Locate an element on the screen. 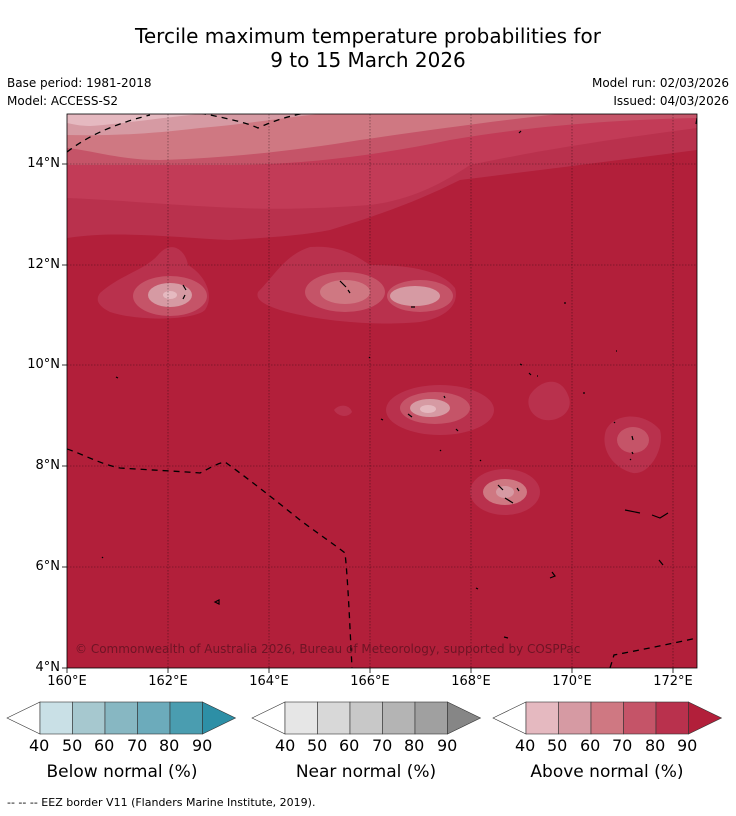 Image resolution: width=736 pixels, height=816 pixels. below-label-50: 50 is located at coordinates (72, 745).